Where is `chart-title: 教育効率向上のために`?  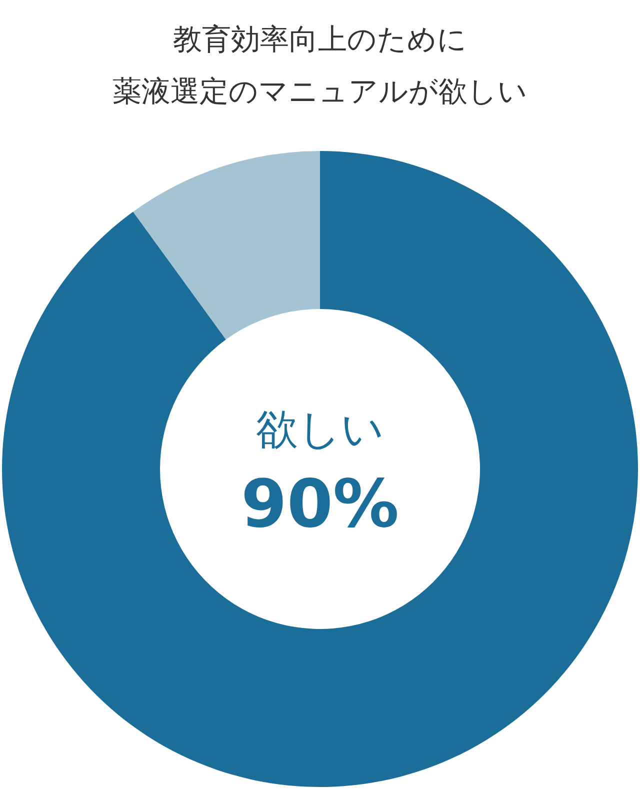 chart-title: 教育効率向上のために is located at coordinates (320, 39).